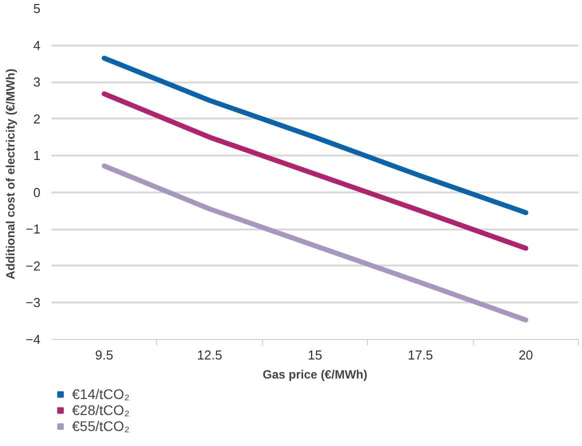  Describe the element at coordinates (104, 355) in the screenshot. I see `x-tick-label: 9.5` at that location.